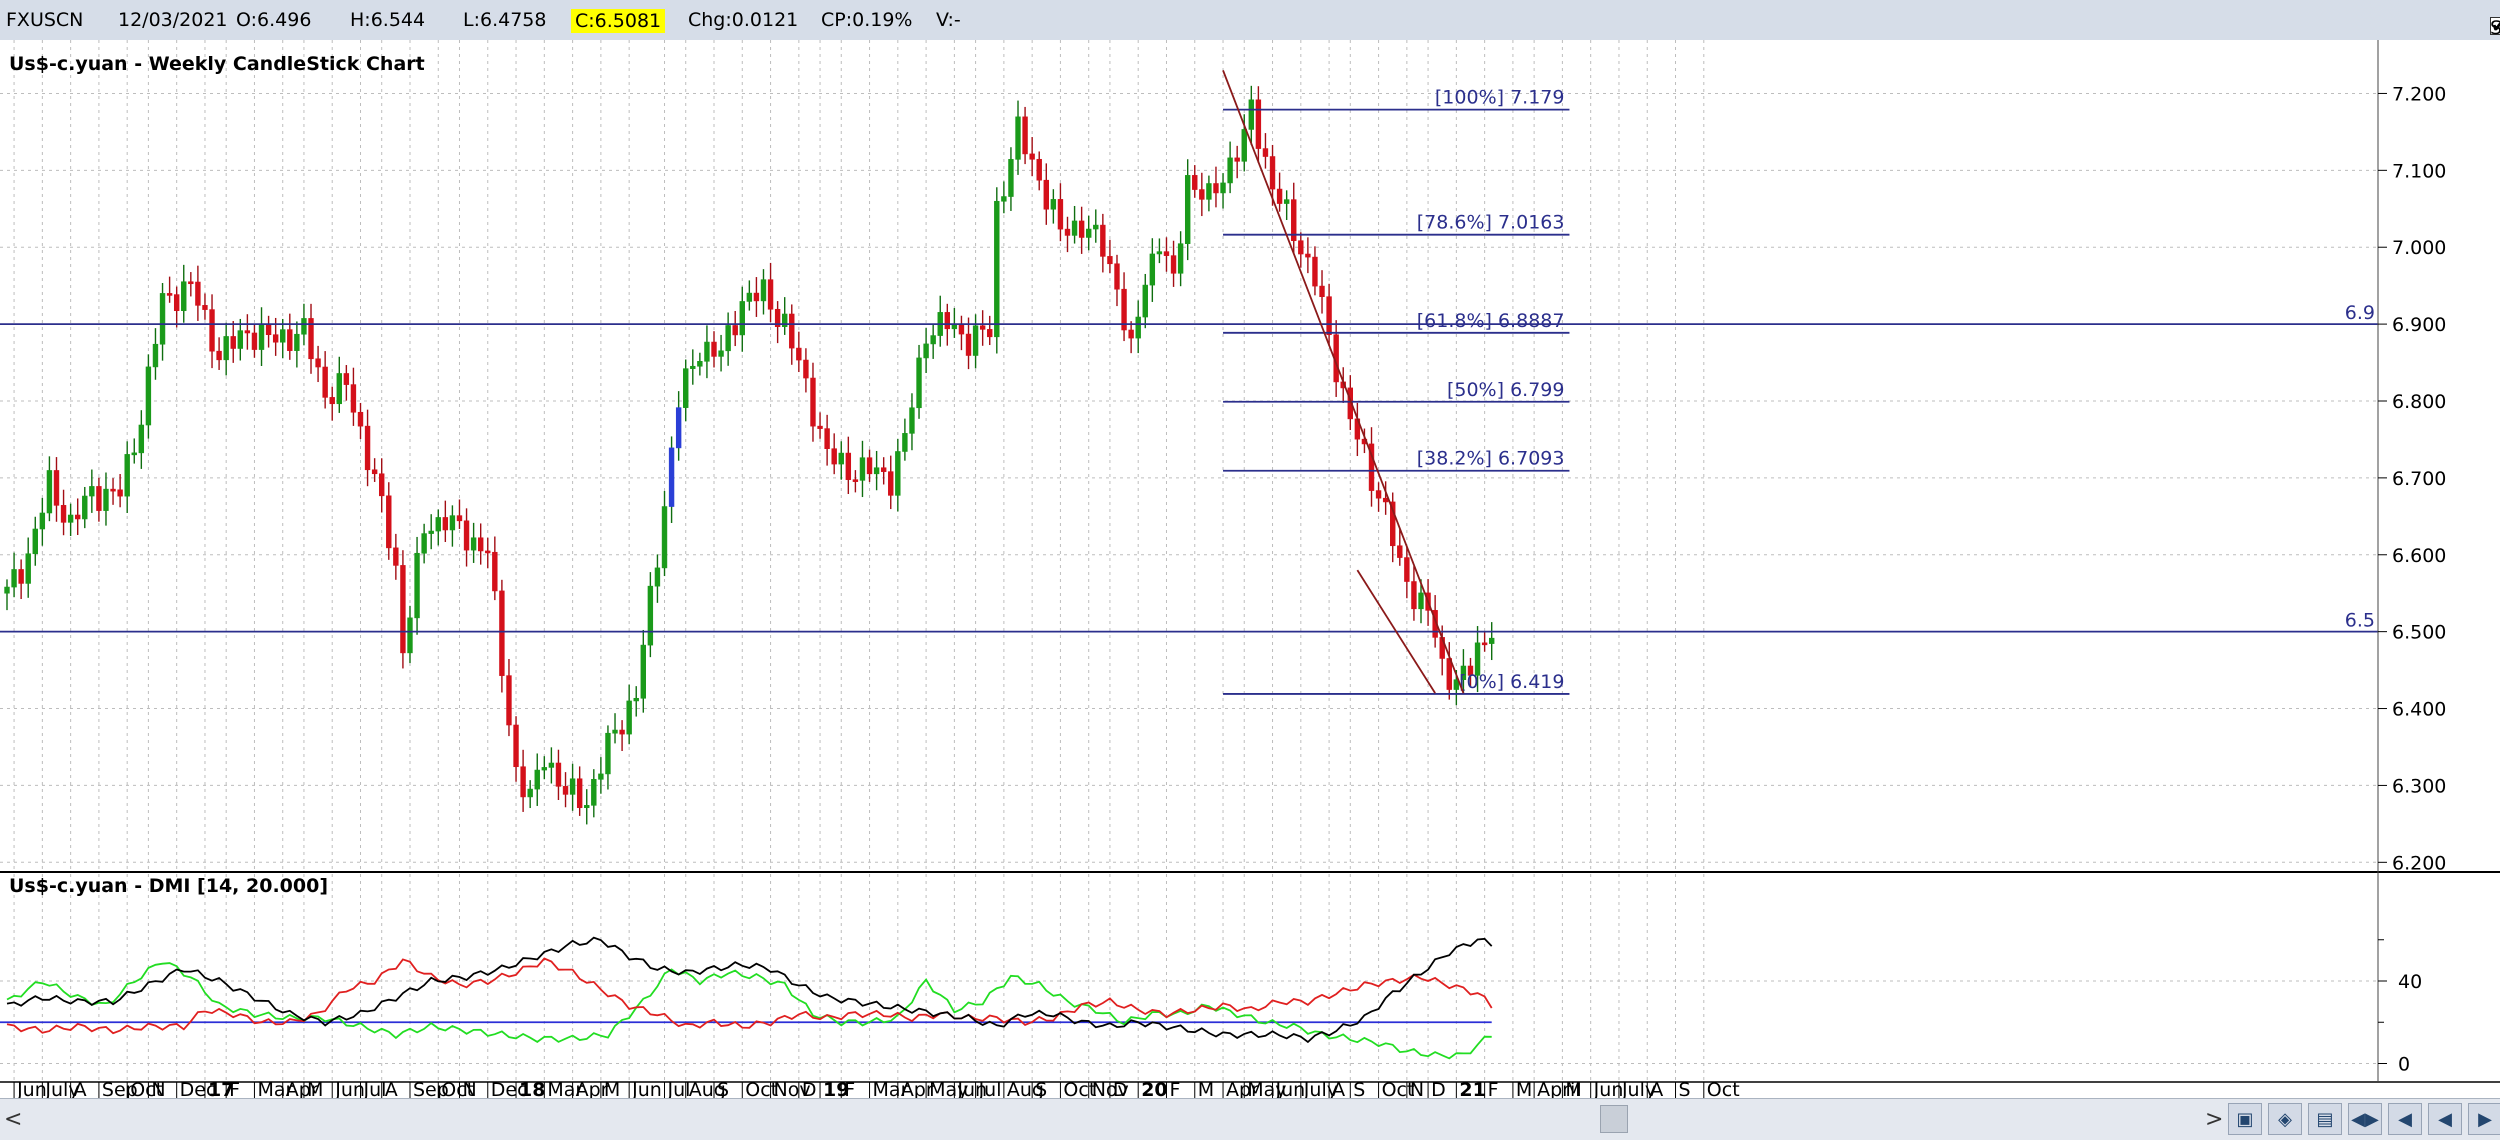 The image size is (2500, 1140). I want to click on nav-button-1: ▣, so click(2245, 1119).